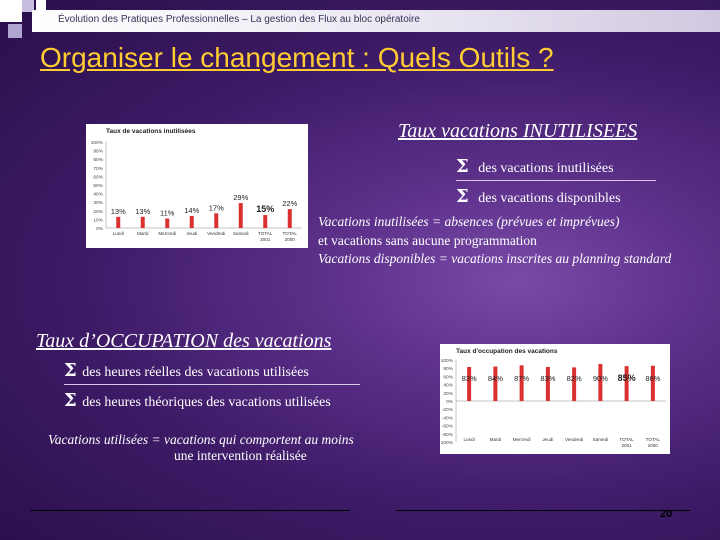 Image resolution: width=720 pixels, height=540 pixels. What do you see at coordinates (448, 418) in the screenshot?
I see `y-tick-label: -40%` at bounding box center [448, 418].